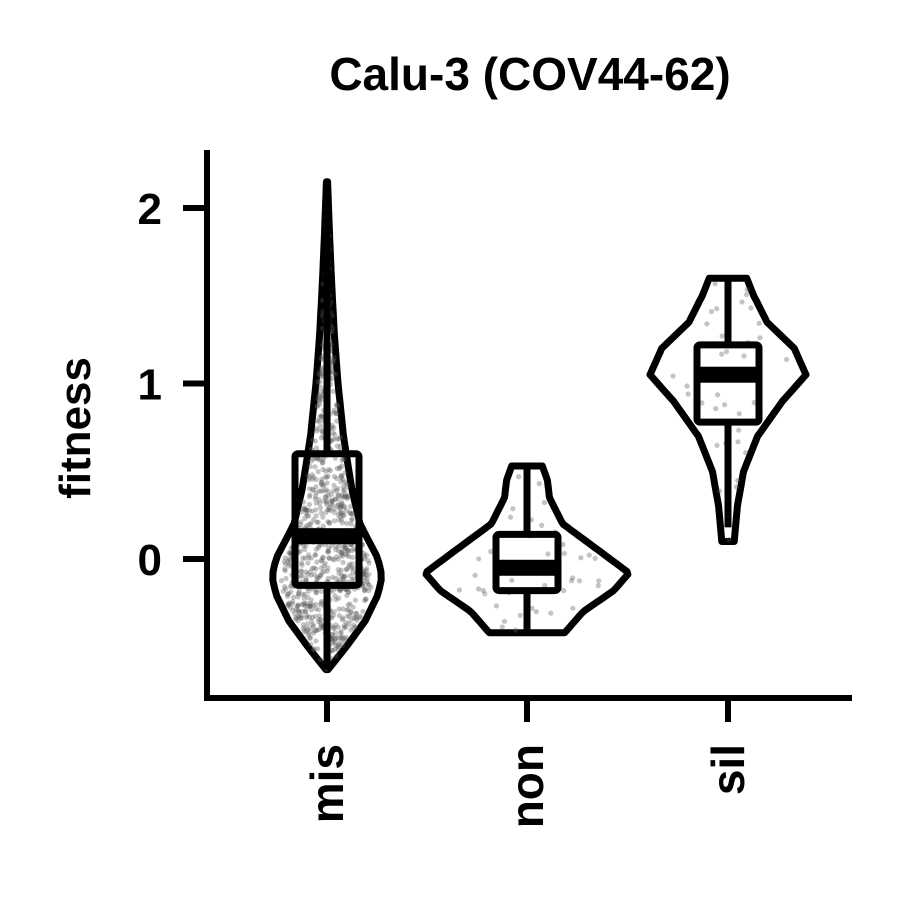 The width and height of the screenshot is (900, 900). Describe the element at coordinates (527, 786) in the screenshot. I see `x-tick-label-non: non` at that location.